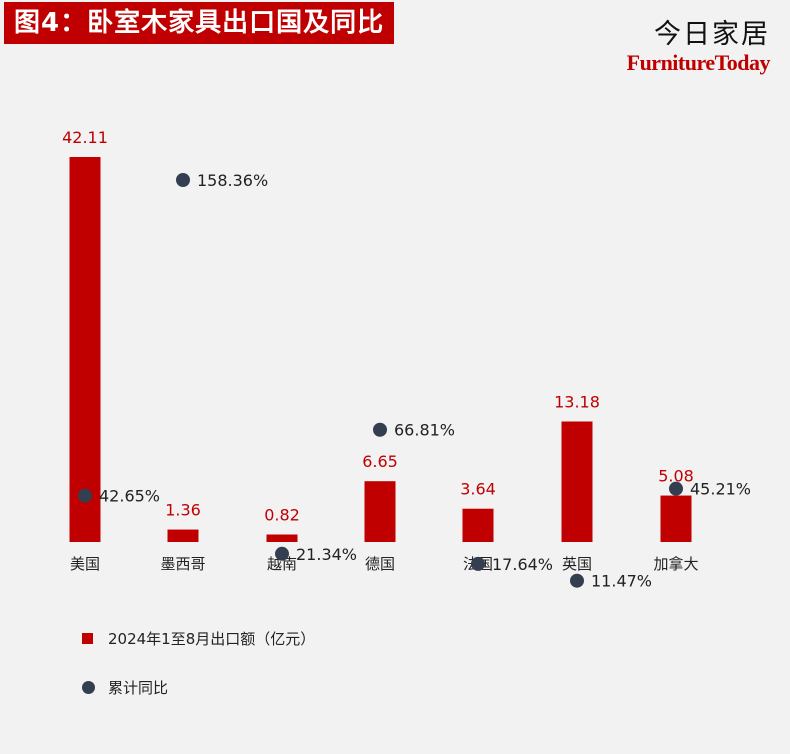 The image size is (790, 754). I want to click on category-label-2: 越南, so click(282, 564).